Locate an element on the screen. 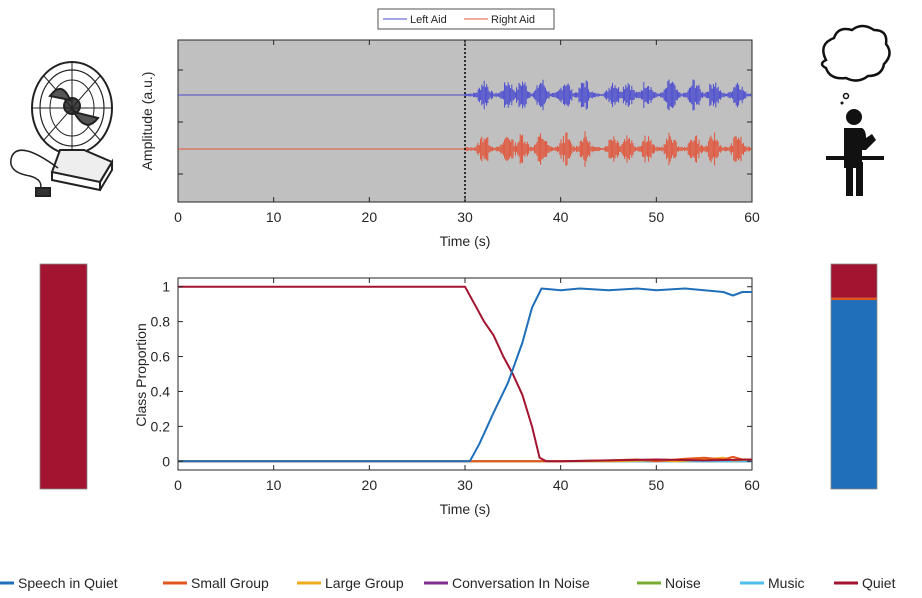  legend-label-right-aid: Right Aid is located at coordinates (513, 20).